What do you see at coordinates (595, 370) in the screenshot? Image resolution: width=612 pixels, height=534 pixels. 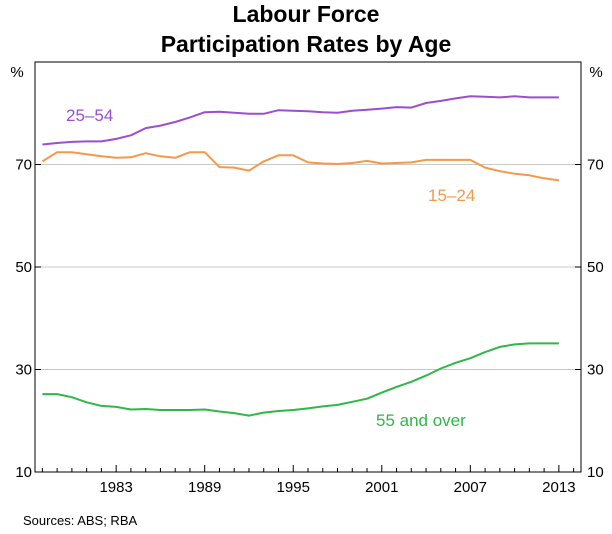 I see `ytick-label-right-30: 30` at bounding box center [595, 370].